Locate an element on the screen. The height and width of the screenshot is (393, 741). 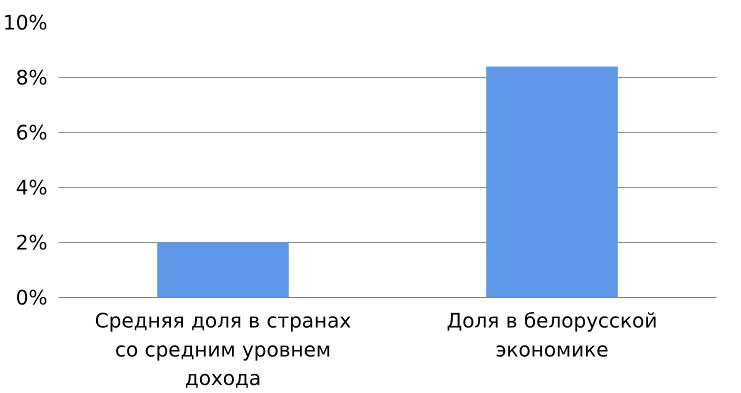
y-tick-label: 0% is located at coordinates (32, 298).